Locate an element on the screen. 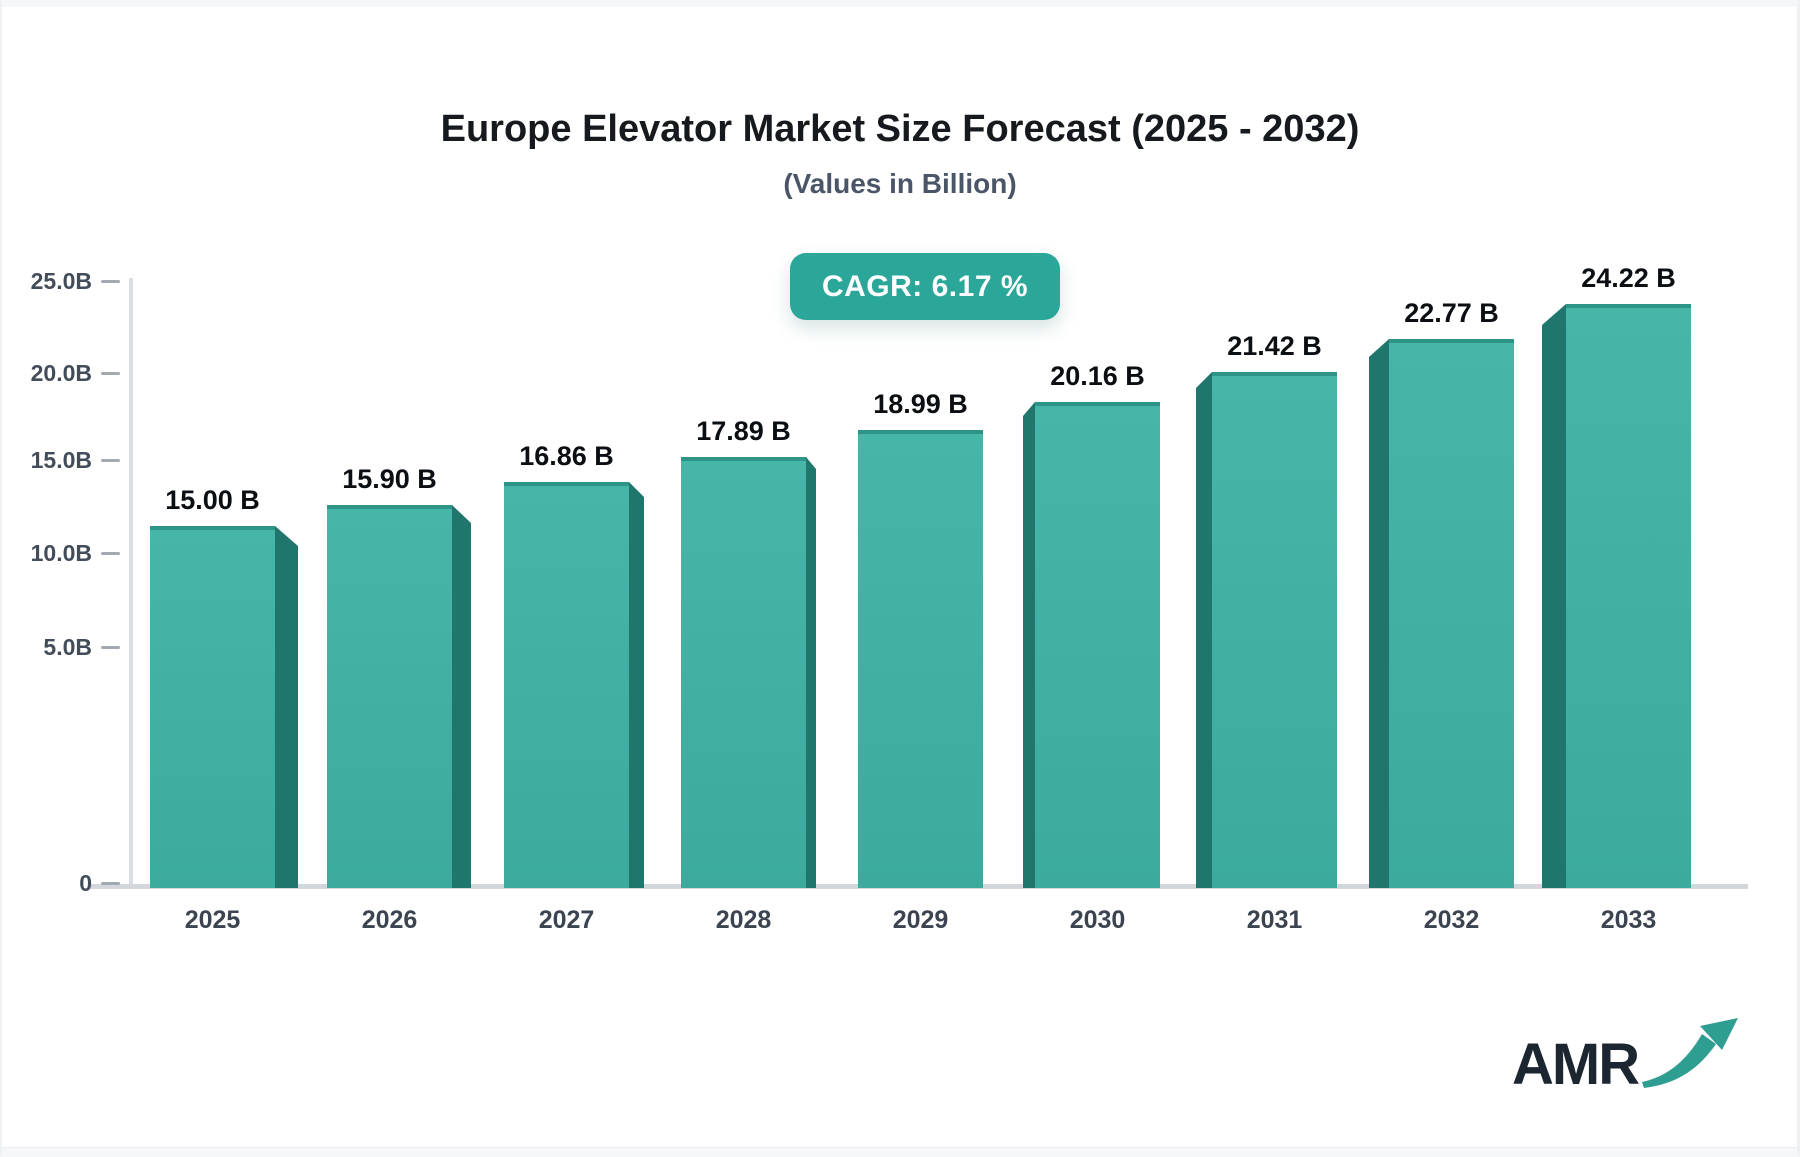 The image size is (1800, 1157). y-tick-label: 20.0B is located at coordinates (61, 373).